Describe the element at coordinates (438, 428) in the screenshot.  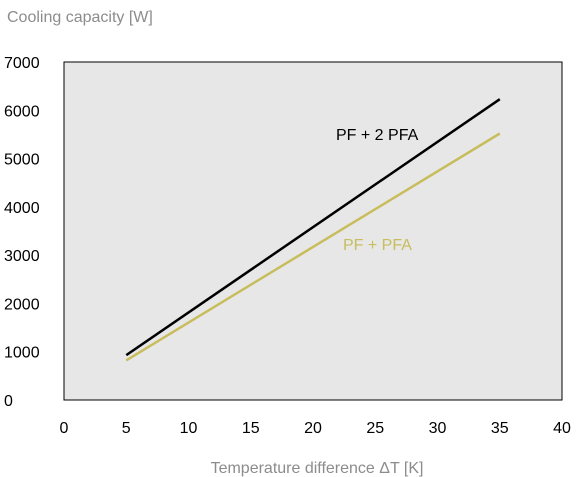
I see `x-tick-label: 30` at that location.